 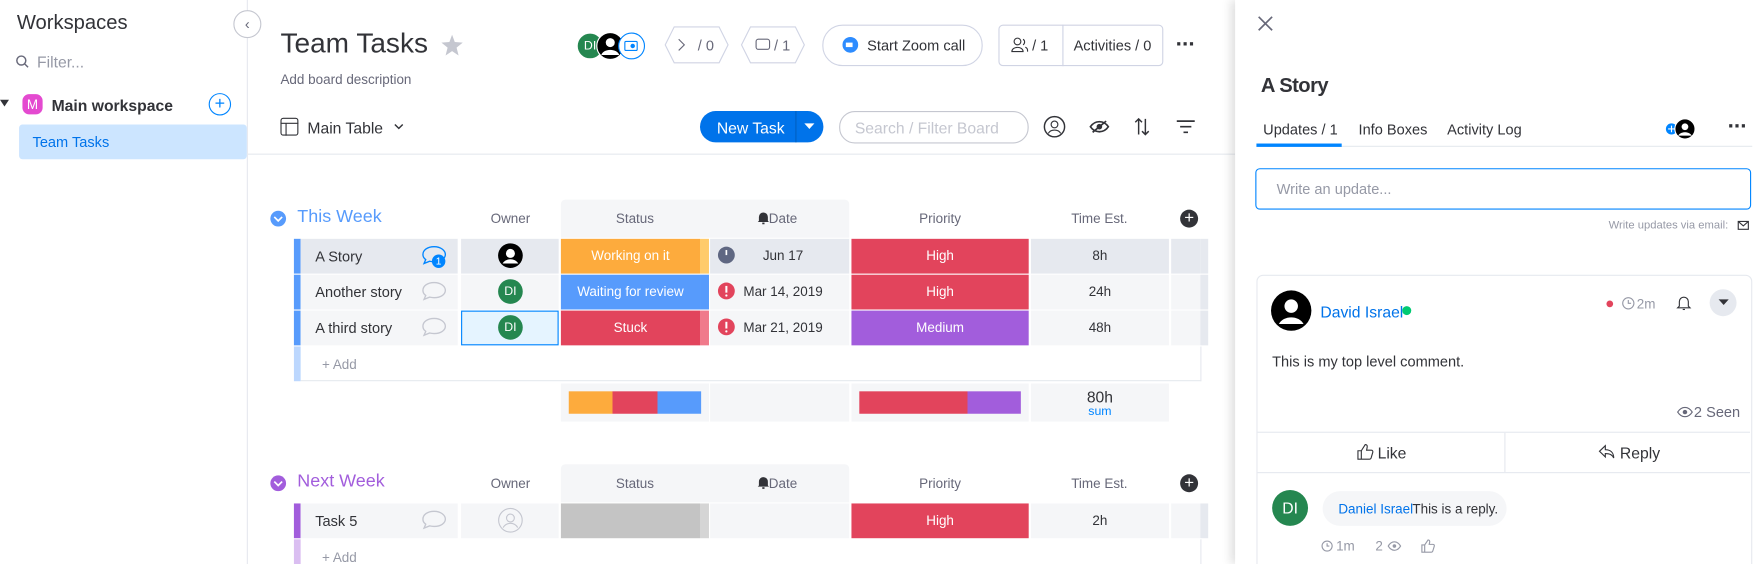 I want to click on board-name: Team Tasks, so click(x=71, y=142).